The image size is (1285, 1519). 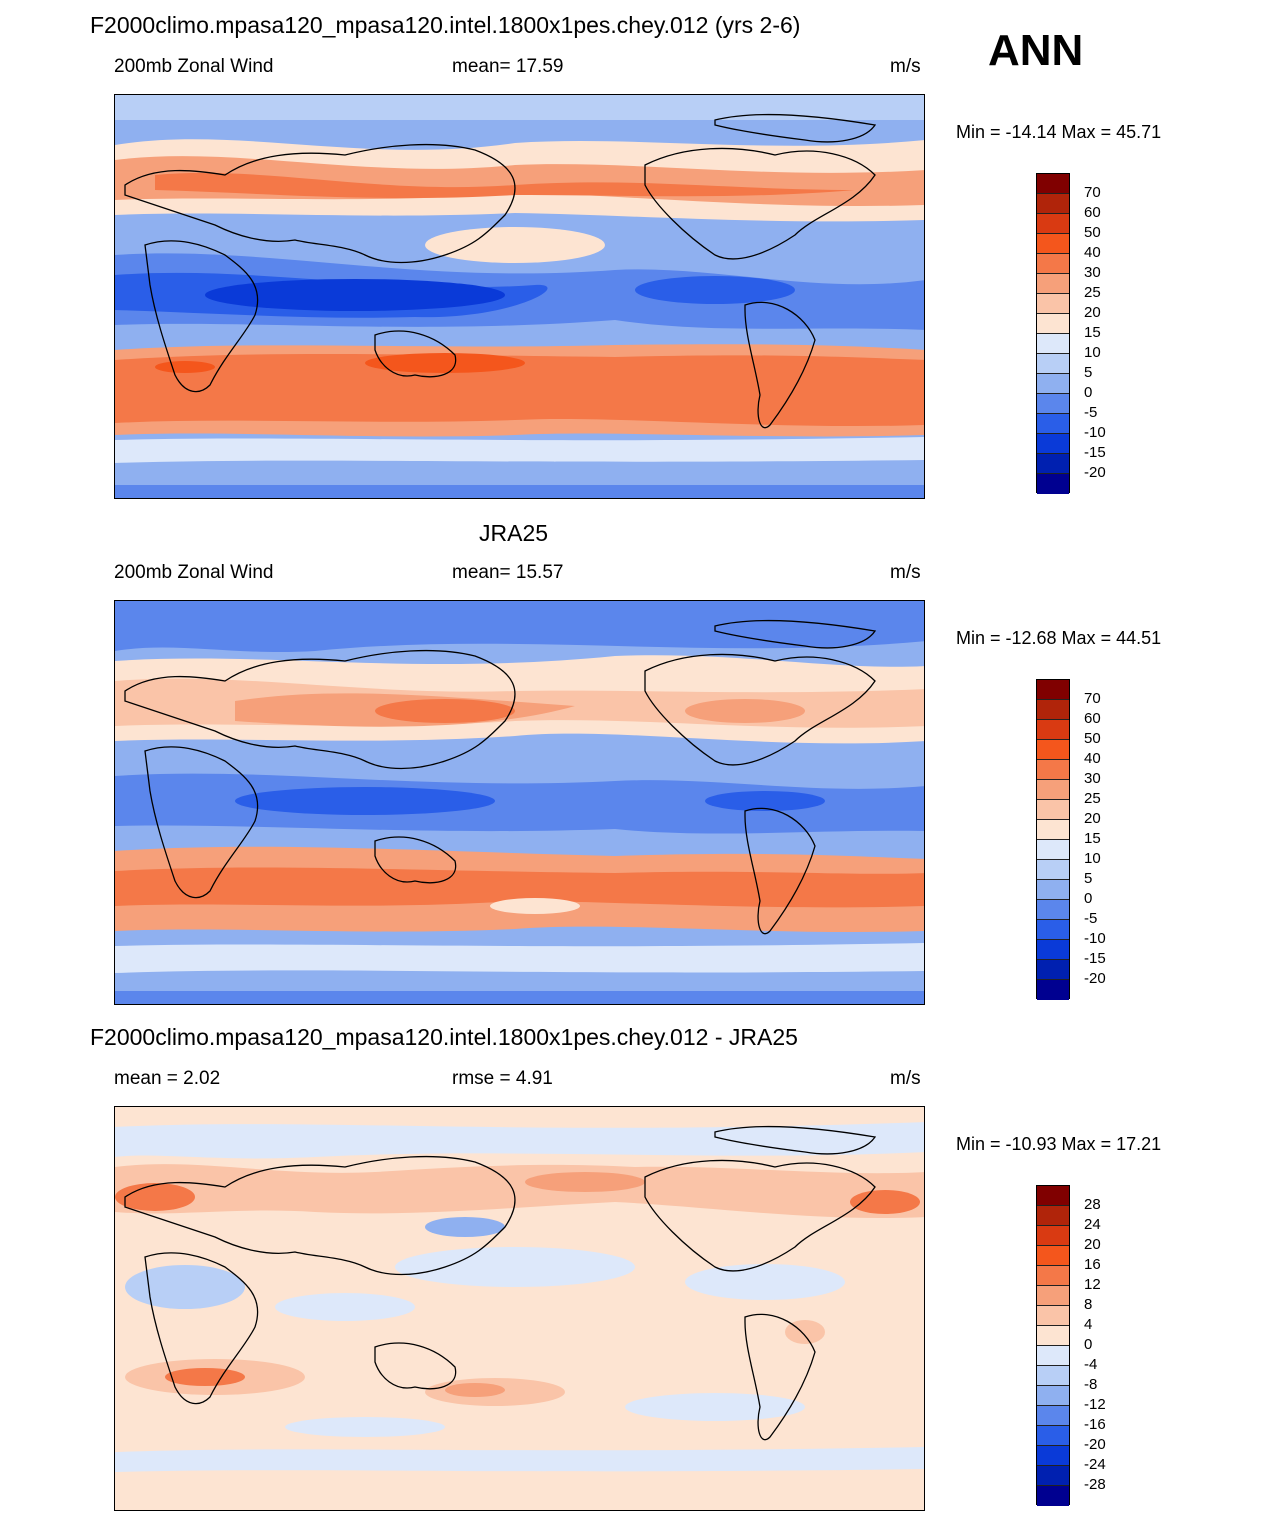 I want to click on panel1-mean-label: mean= 17.59, so click(x=508, y=66).